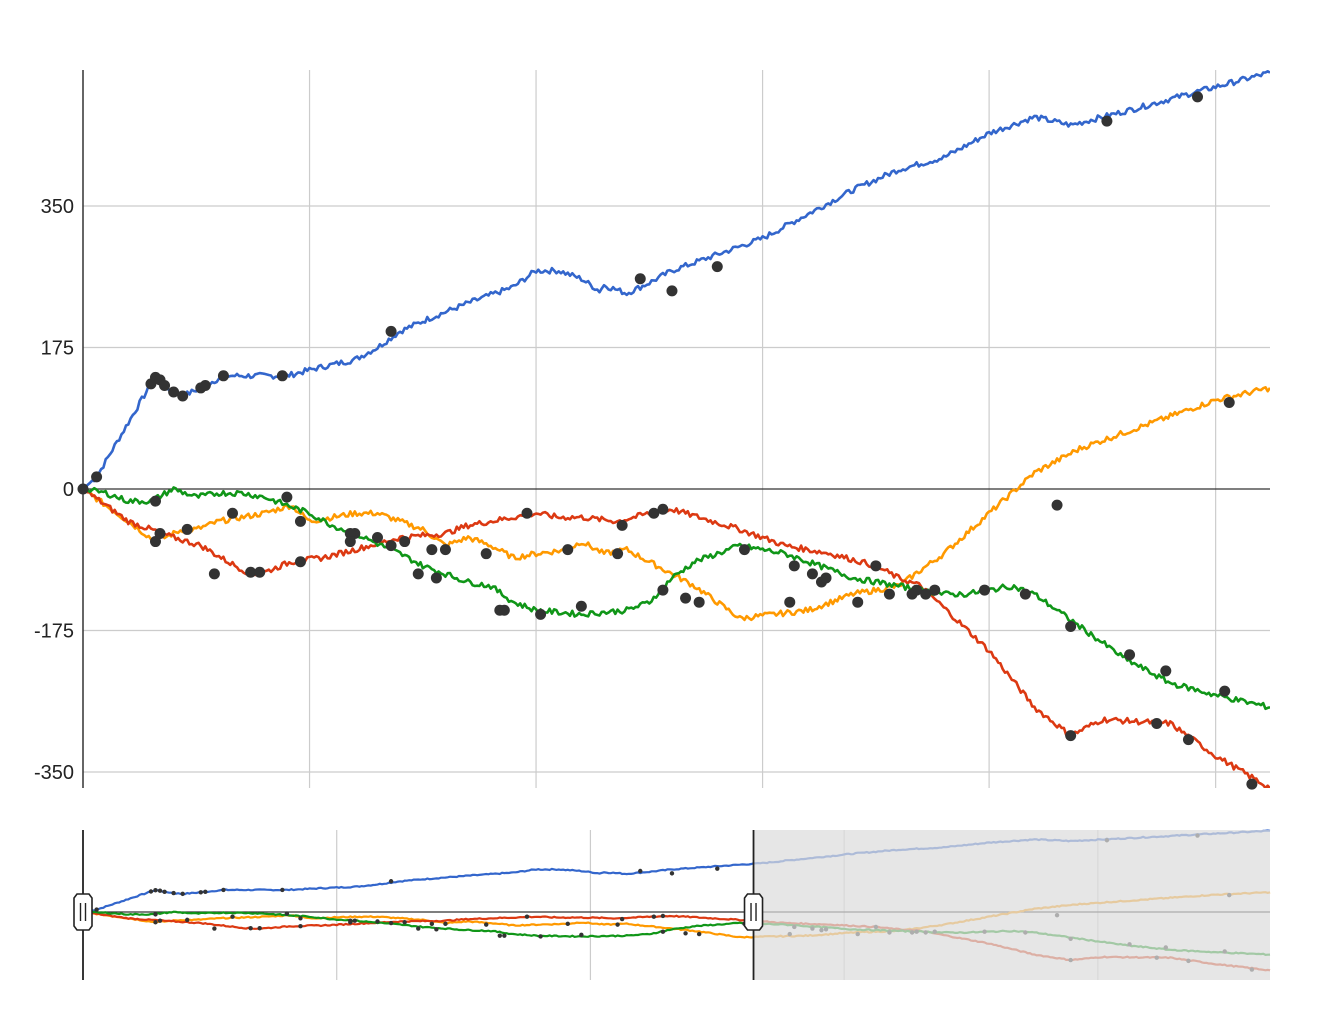  I want to click on navigator-handles, so click(418, 905).